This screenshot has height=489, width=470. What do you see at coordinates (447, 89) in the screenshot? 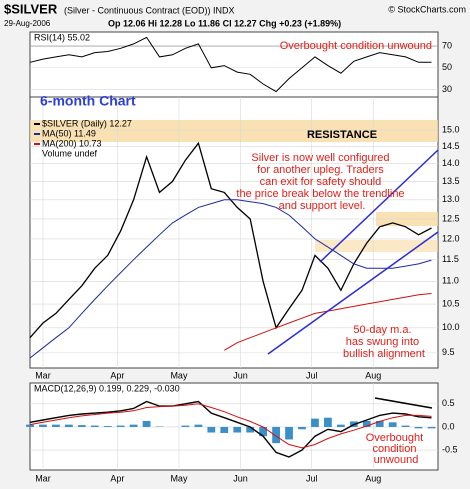
I see `y-tick-label: 30` at bounding box center [447, 89].